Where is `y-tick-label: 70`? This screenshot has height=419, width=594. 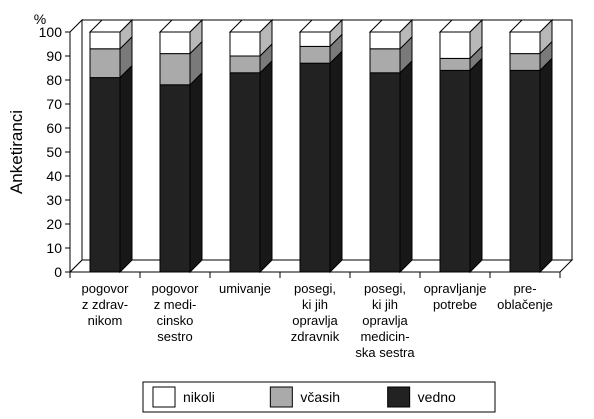
y-tick-label: 70 is located at coordinates (54, 104).